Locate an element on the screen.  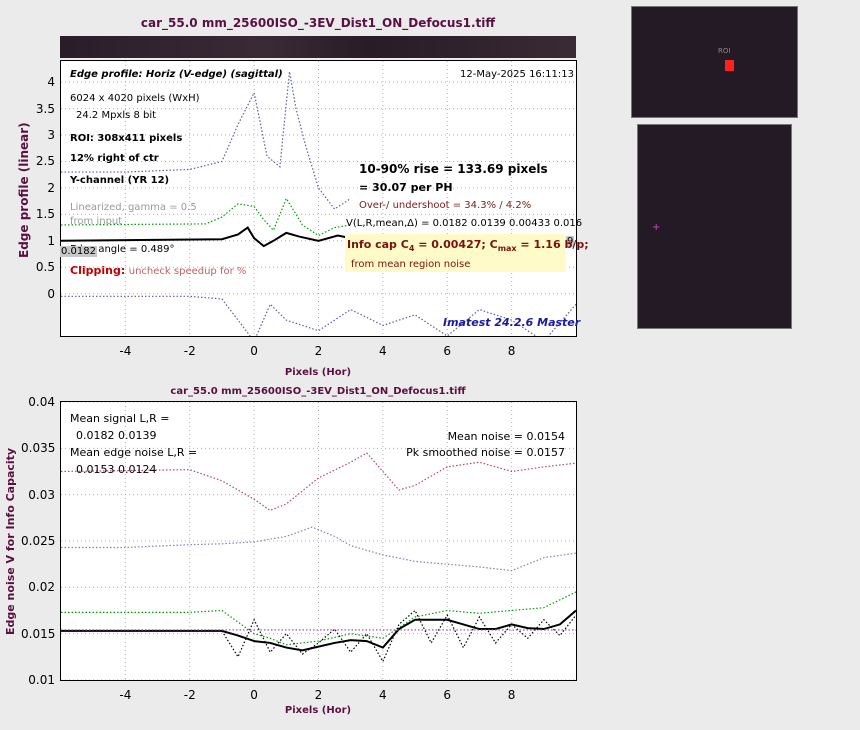
imatest-brand: Imatest 24.2.6 Master is located at coordinates (512, 322).